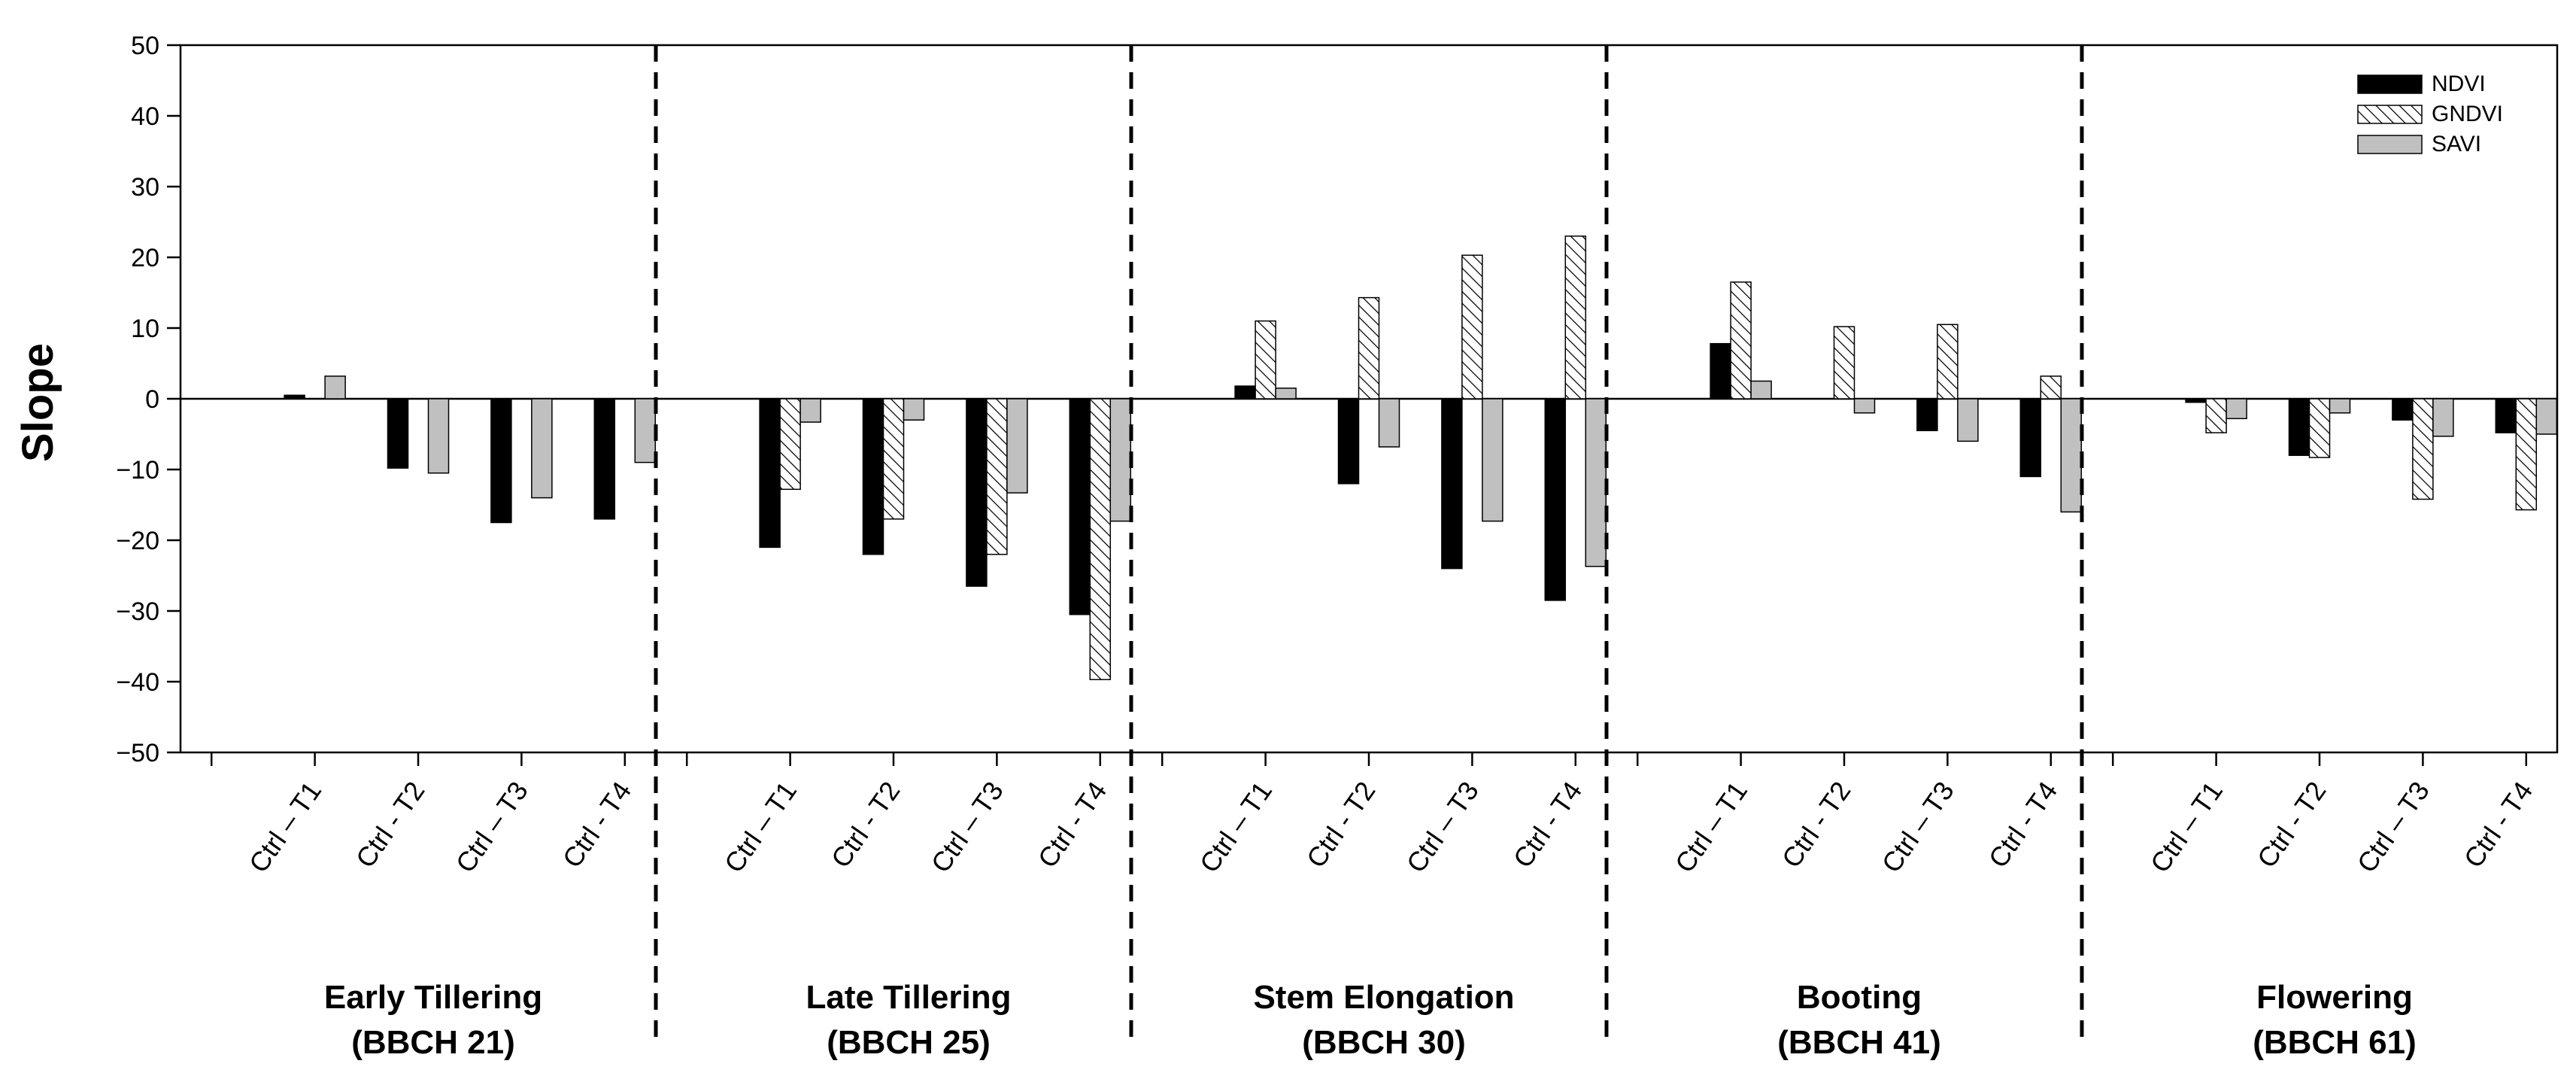  What do you see at coordinates (1384, 1042) in the screenshot?
I see `stage-code-label: (BBCH 30)` at bounding box center [1384, 1042].